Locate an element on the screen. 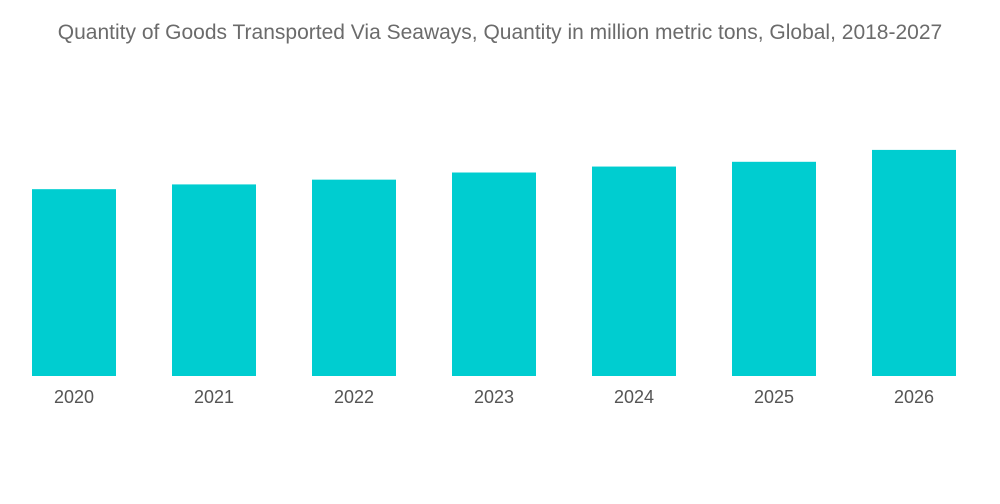  x-tick-label-2023: 2023 is located at coordinates (494, 397).